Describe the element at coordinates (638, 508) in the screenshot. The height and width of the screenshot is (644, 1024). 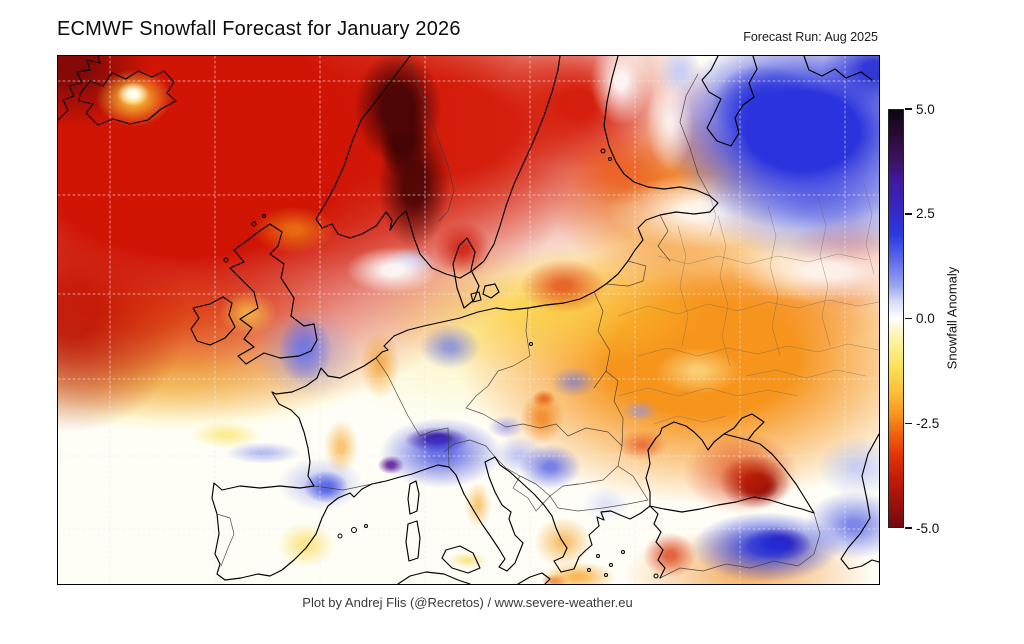
I see `coast-islands-caspian` at that location.